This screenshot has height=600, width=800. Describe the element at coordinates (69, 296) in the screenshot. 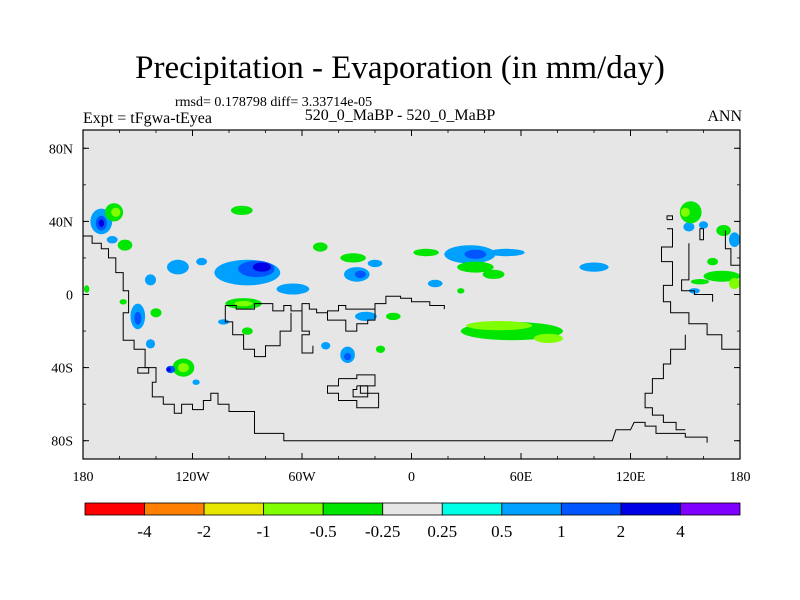

I see `y-tick-label: 0` at that location.